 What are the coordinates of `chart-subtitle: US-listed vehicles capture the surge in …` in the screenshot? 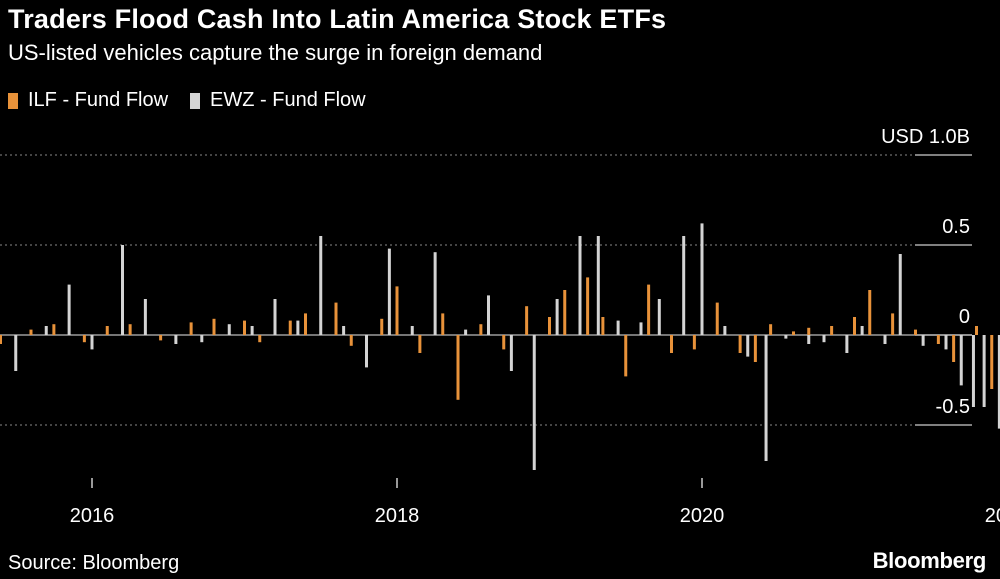 It's located at (275, 52).